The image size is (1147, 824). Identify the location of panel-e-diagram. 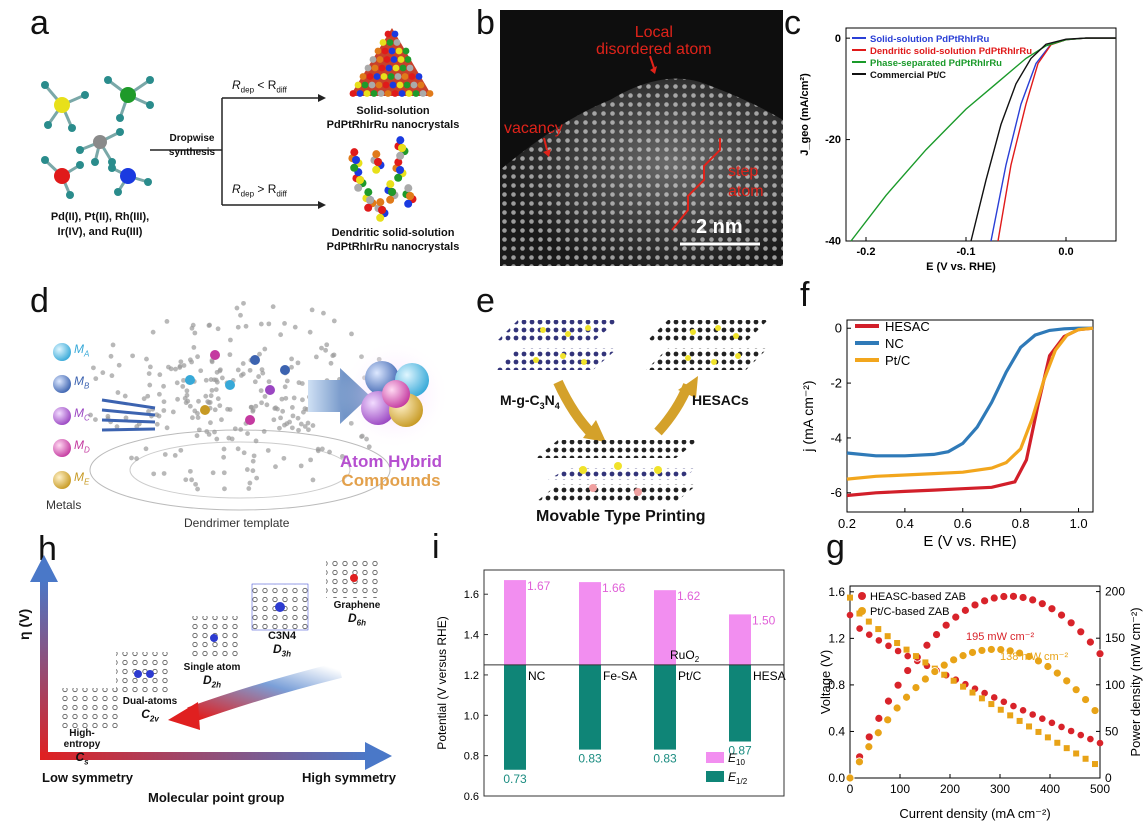
(632, 411).